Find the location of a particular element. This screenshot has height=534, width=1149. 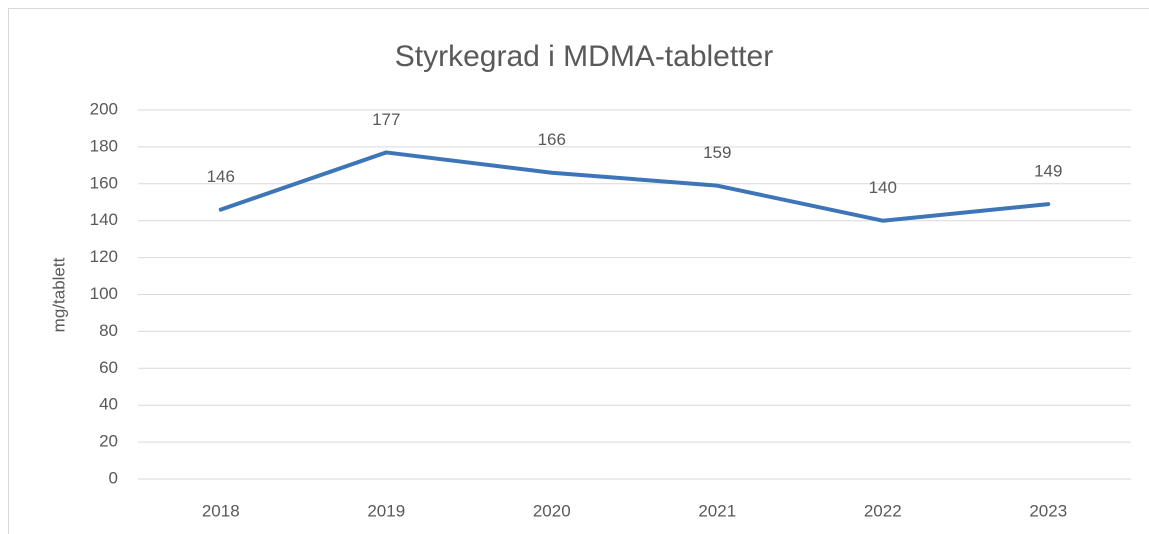

y-tick-label: 40 is located at coordinates (108, 404).